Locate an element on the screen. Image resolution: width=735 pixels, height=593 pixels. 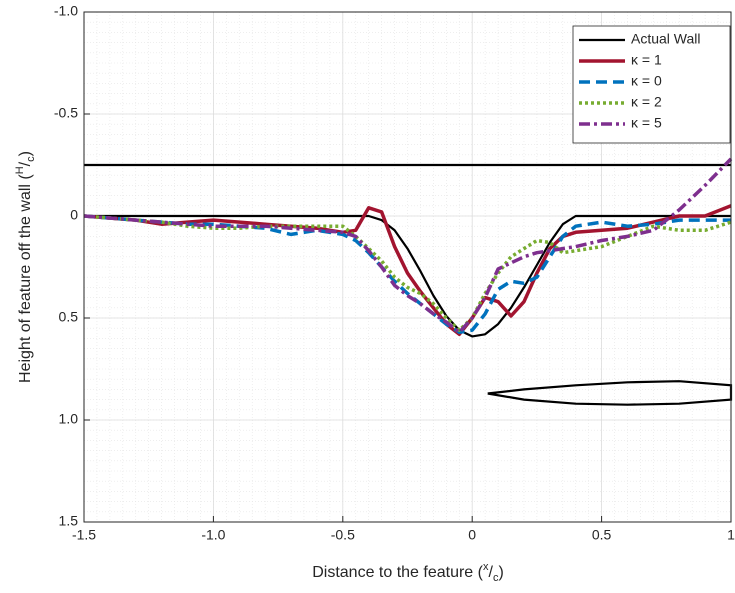
legend-label: Actual Wall is located at coordinates (666, 39).